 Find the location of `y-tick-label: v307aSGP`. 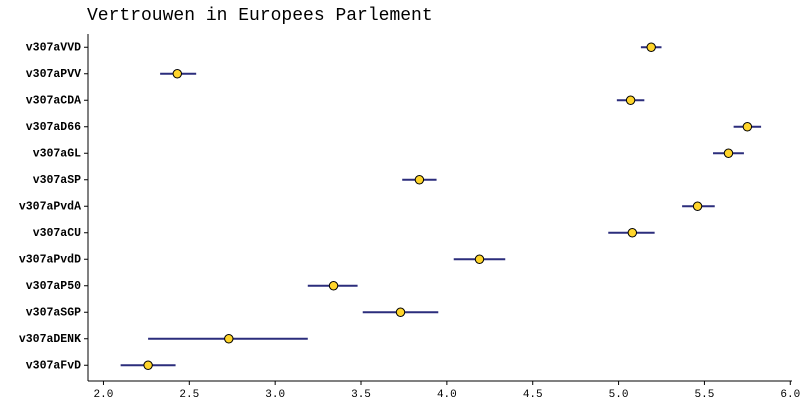

y-tick-label: v307aSGP is located at coordinates (53, 312).